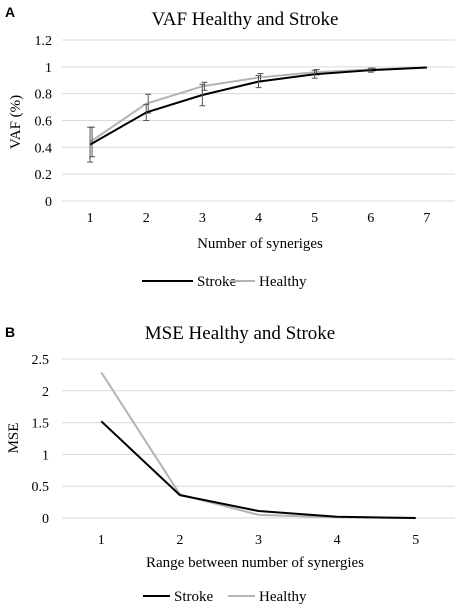 The height and width of the screenshot is (613, 459). I want to click on chart-title-mse: MSE Healthy and Stroke, so click(240, 333).